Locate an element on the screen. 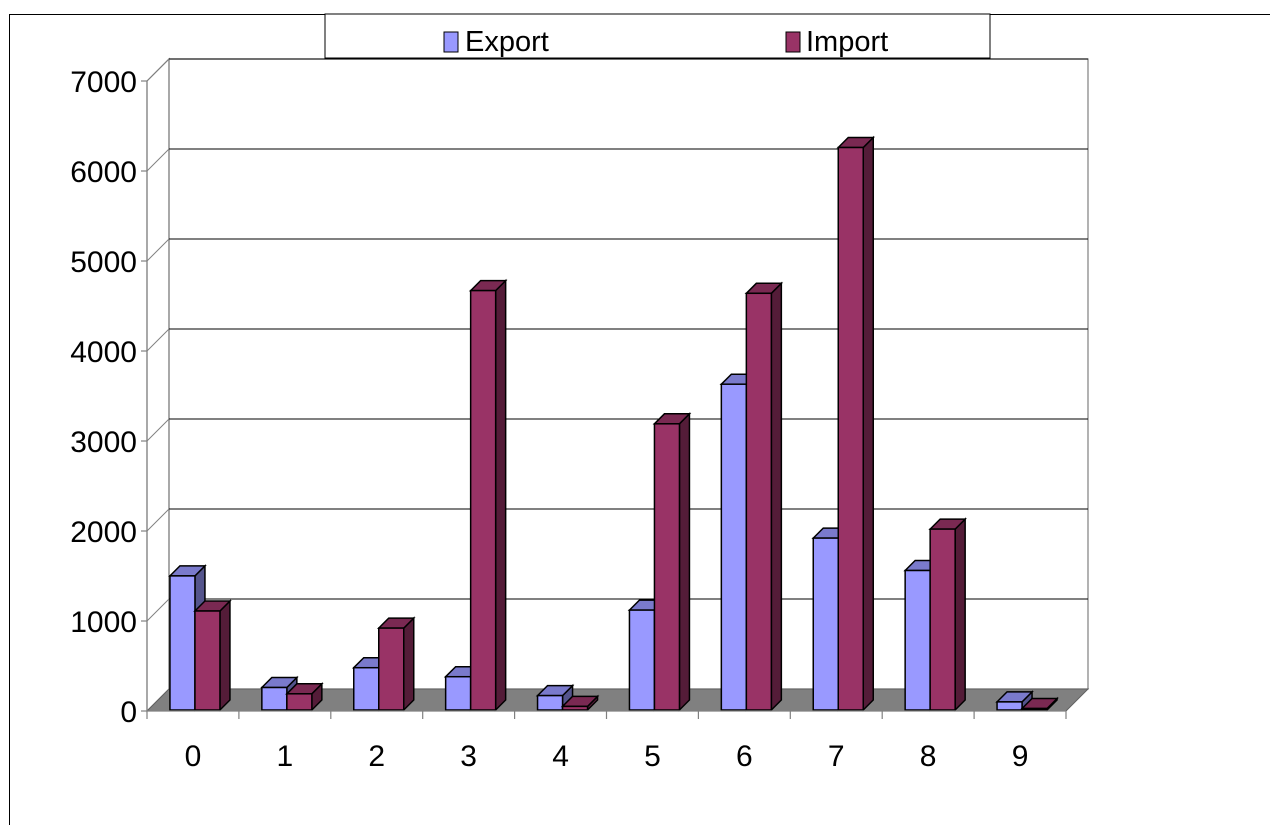  y-tick-label: 6000 is located at coordinates (103, 172).